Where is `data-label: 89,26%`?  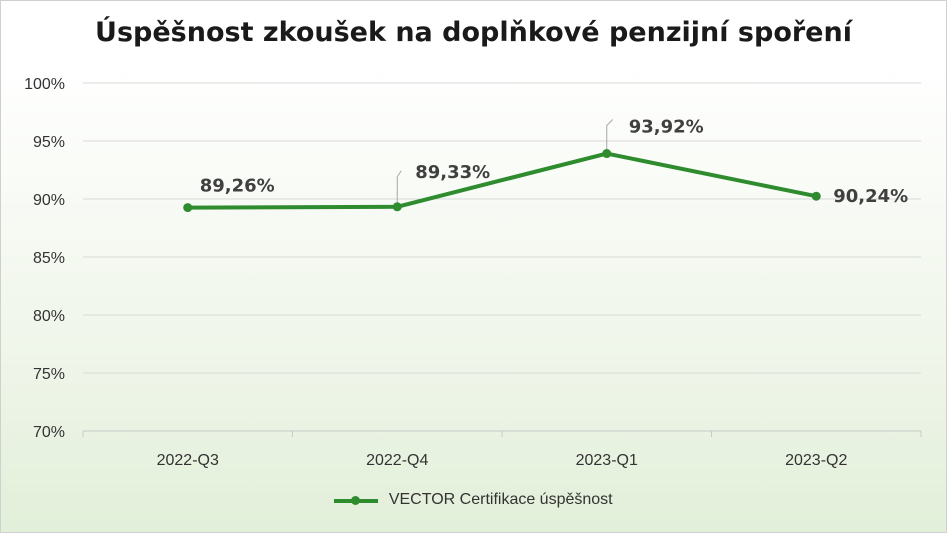
data-label: 89,26% is located at coordinates (237, 186).